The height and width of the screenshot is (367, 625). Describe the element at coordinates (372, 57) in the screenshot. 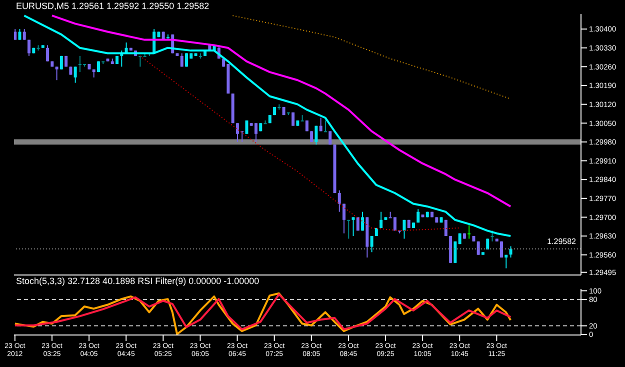

I see `line-series` at that location.